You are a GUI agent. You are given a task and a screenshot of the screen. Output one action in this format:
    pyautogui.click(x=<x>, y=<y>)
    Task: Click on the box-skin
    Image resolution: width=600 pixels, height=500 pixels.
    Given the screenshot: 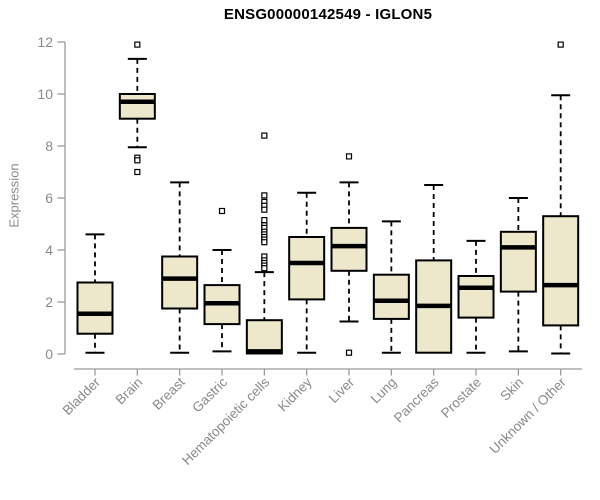 What is the action you would take?
    pyautogui.click(x=518, y=275)
    